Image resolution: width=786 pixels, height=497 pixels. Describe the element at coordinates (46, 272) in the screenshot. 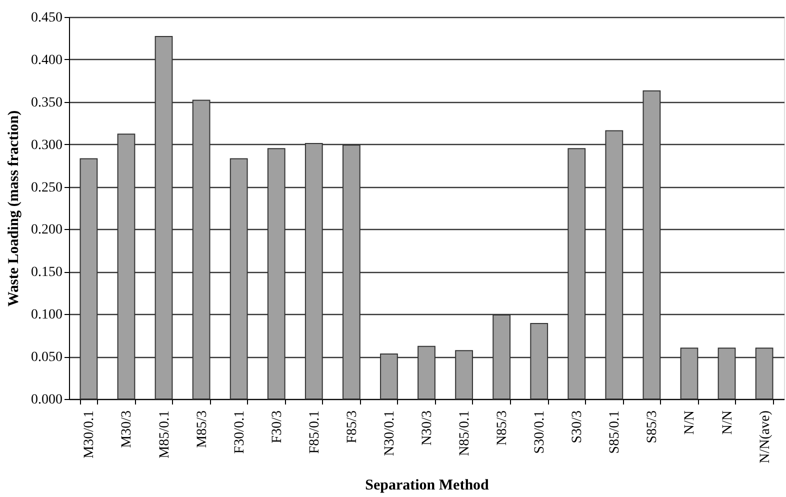

I see `y-tick-label: 0.150` at that location.